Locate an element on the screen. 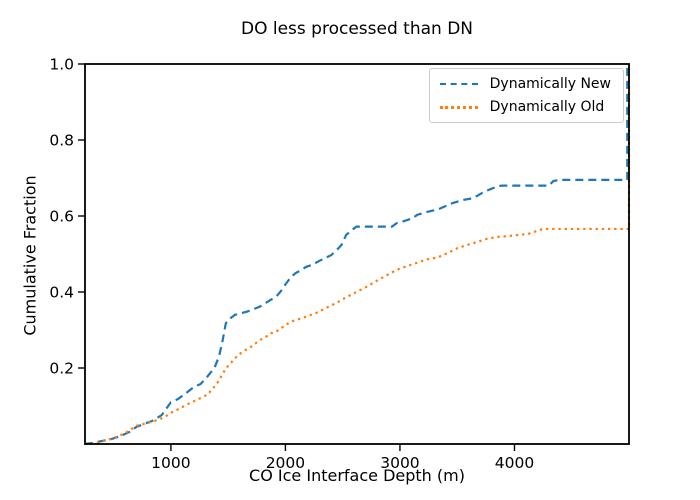  legend-label: Dynamically Old is located at coordinates (547, 107).